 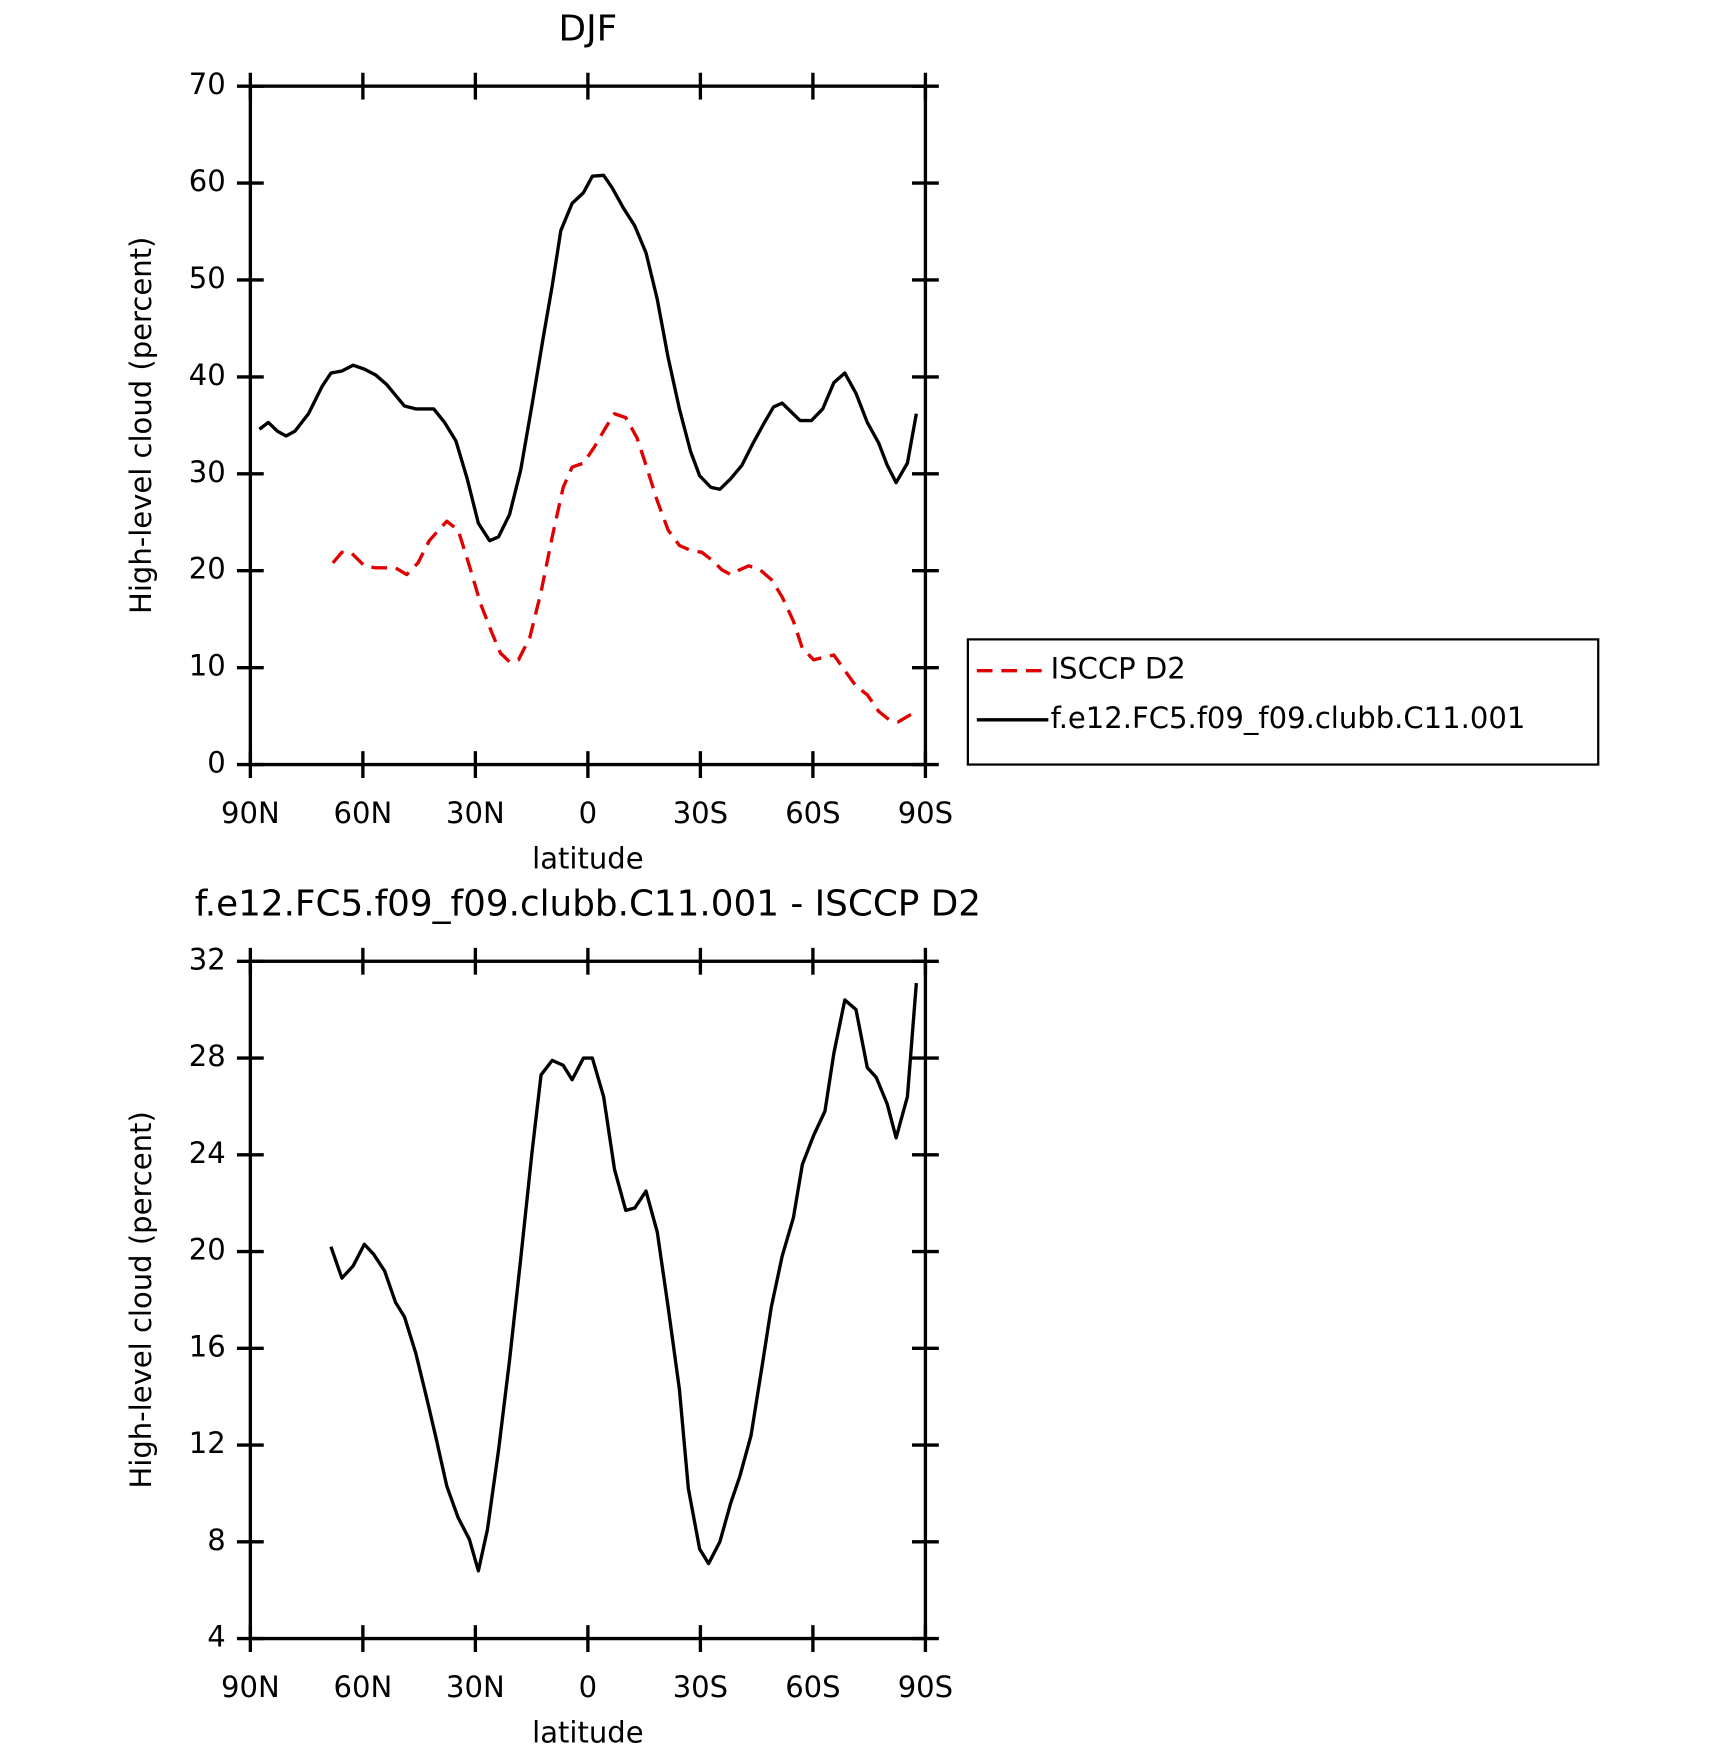 I want to click on y-tick-label: 16, so click(x=207, y=1346).